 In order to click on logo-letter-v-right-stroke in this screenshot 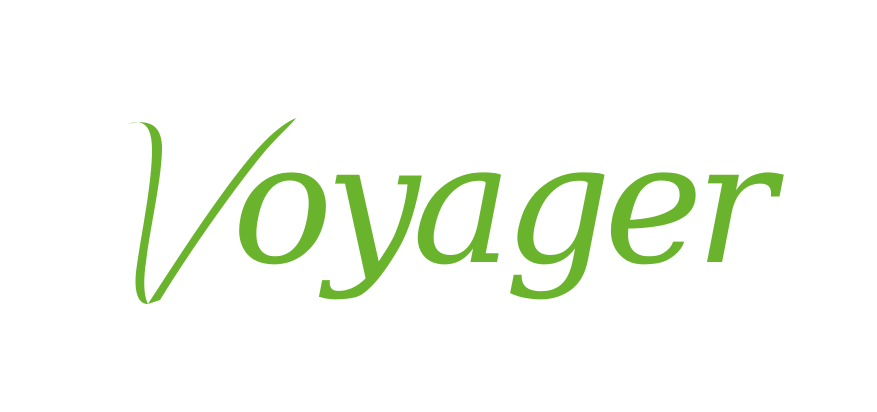, I will do `click(222, 211)`.